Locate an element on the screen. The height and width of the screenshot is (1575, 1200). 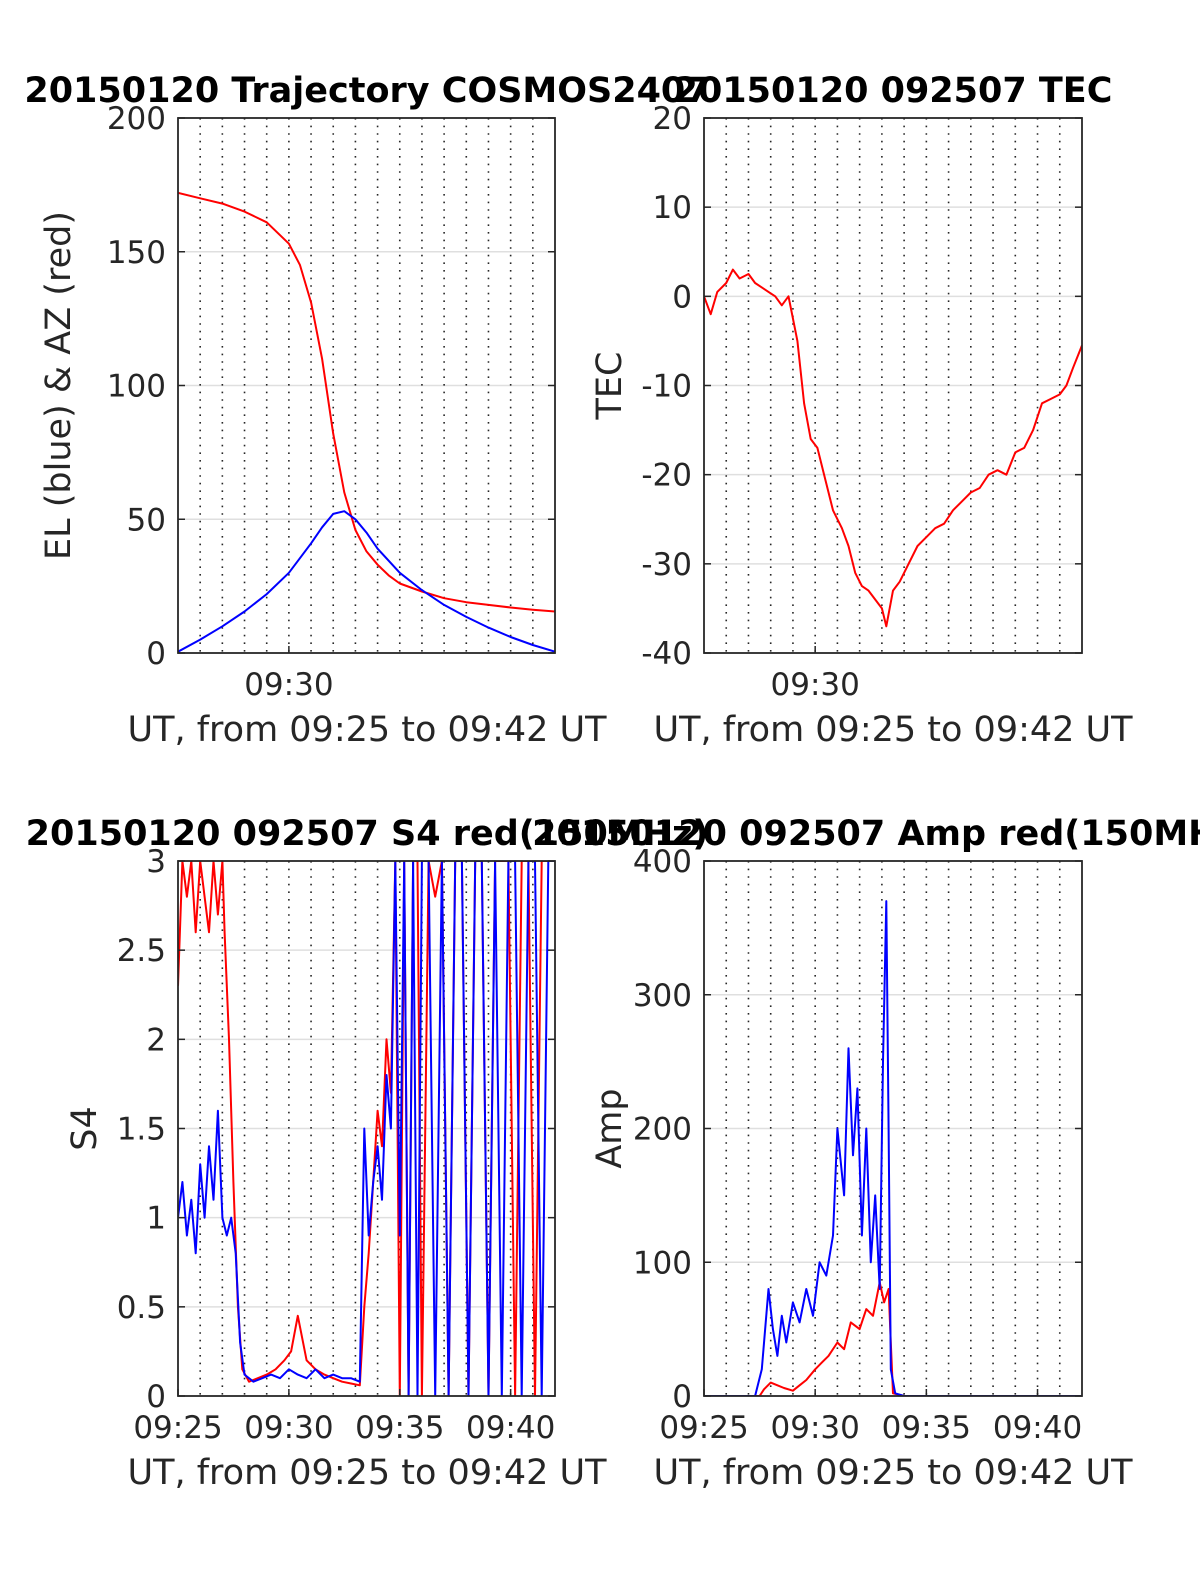
chart-title: 20150120 Trajectory COSMOS2407 is located at coordinates (366, 91).